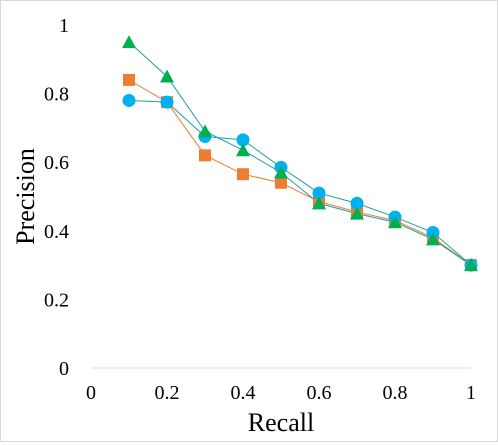 The height and width of the screenshot is (446, 498). I want to click on y-tick-labels: 0 0.2 0.4 0.6 0.8 1, so click(56, 197).